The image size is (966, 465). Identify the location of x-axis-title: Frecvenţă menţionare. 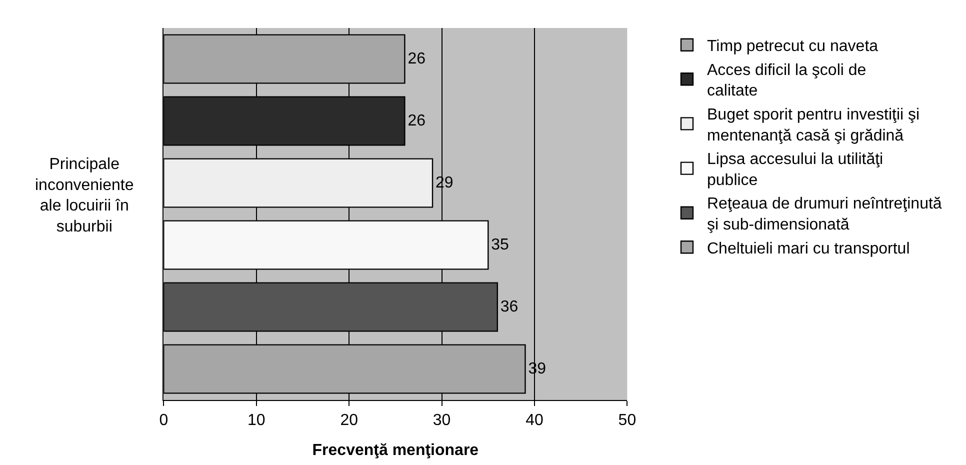
(395, 450).